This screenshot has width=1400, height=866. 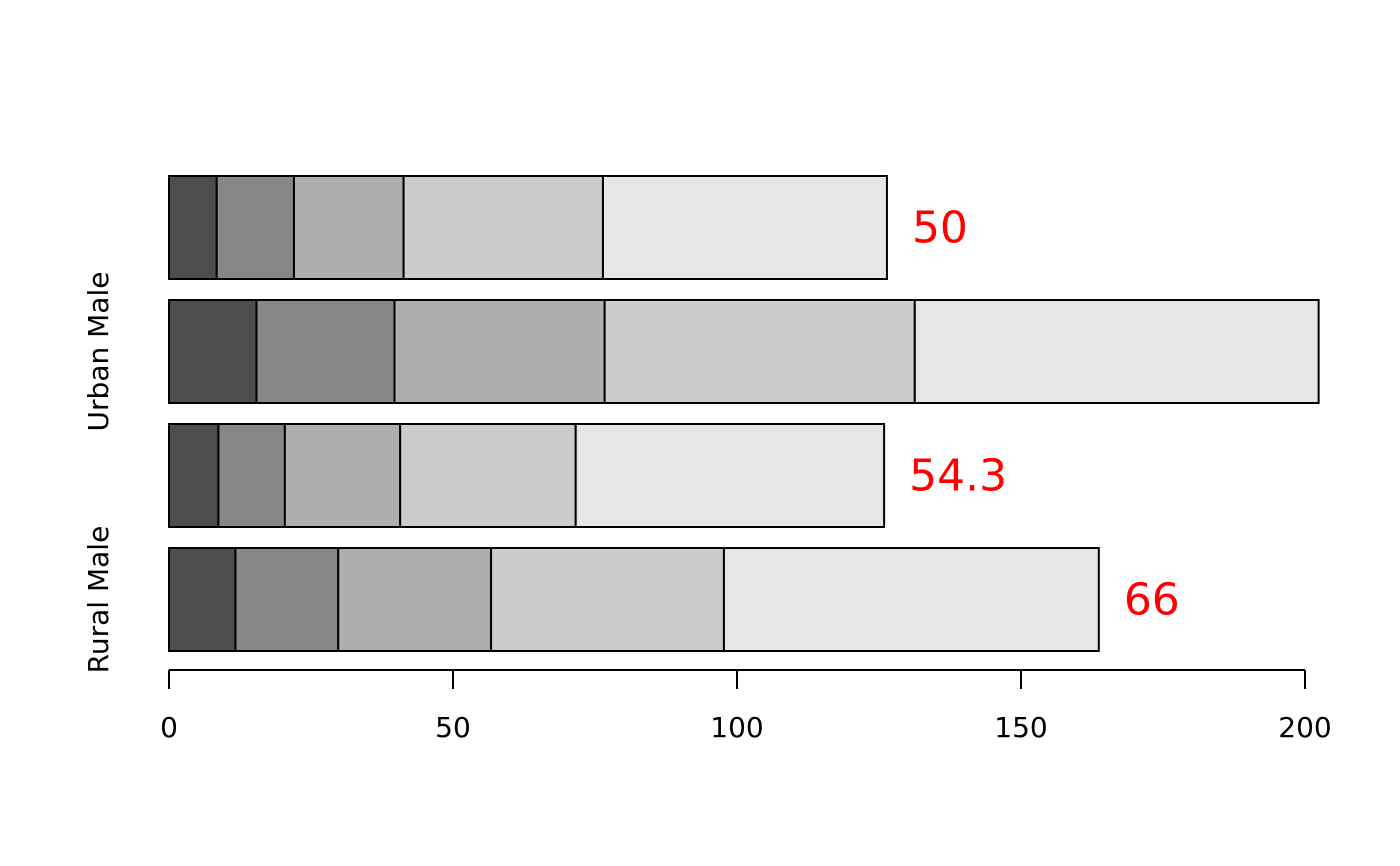 What do you see at coordinates (958, 476) in the screenshot?
I see `value-label: 54.3` at bounding box center [958, 476].